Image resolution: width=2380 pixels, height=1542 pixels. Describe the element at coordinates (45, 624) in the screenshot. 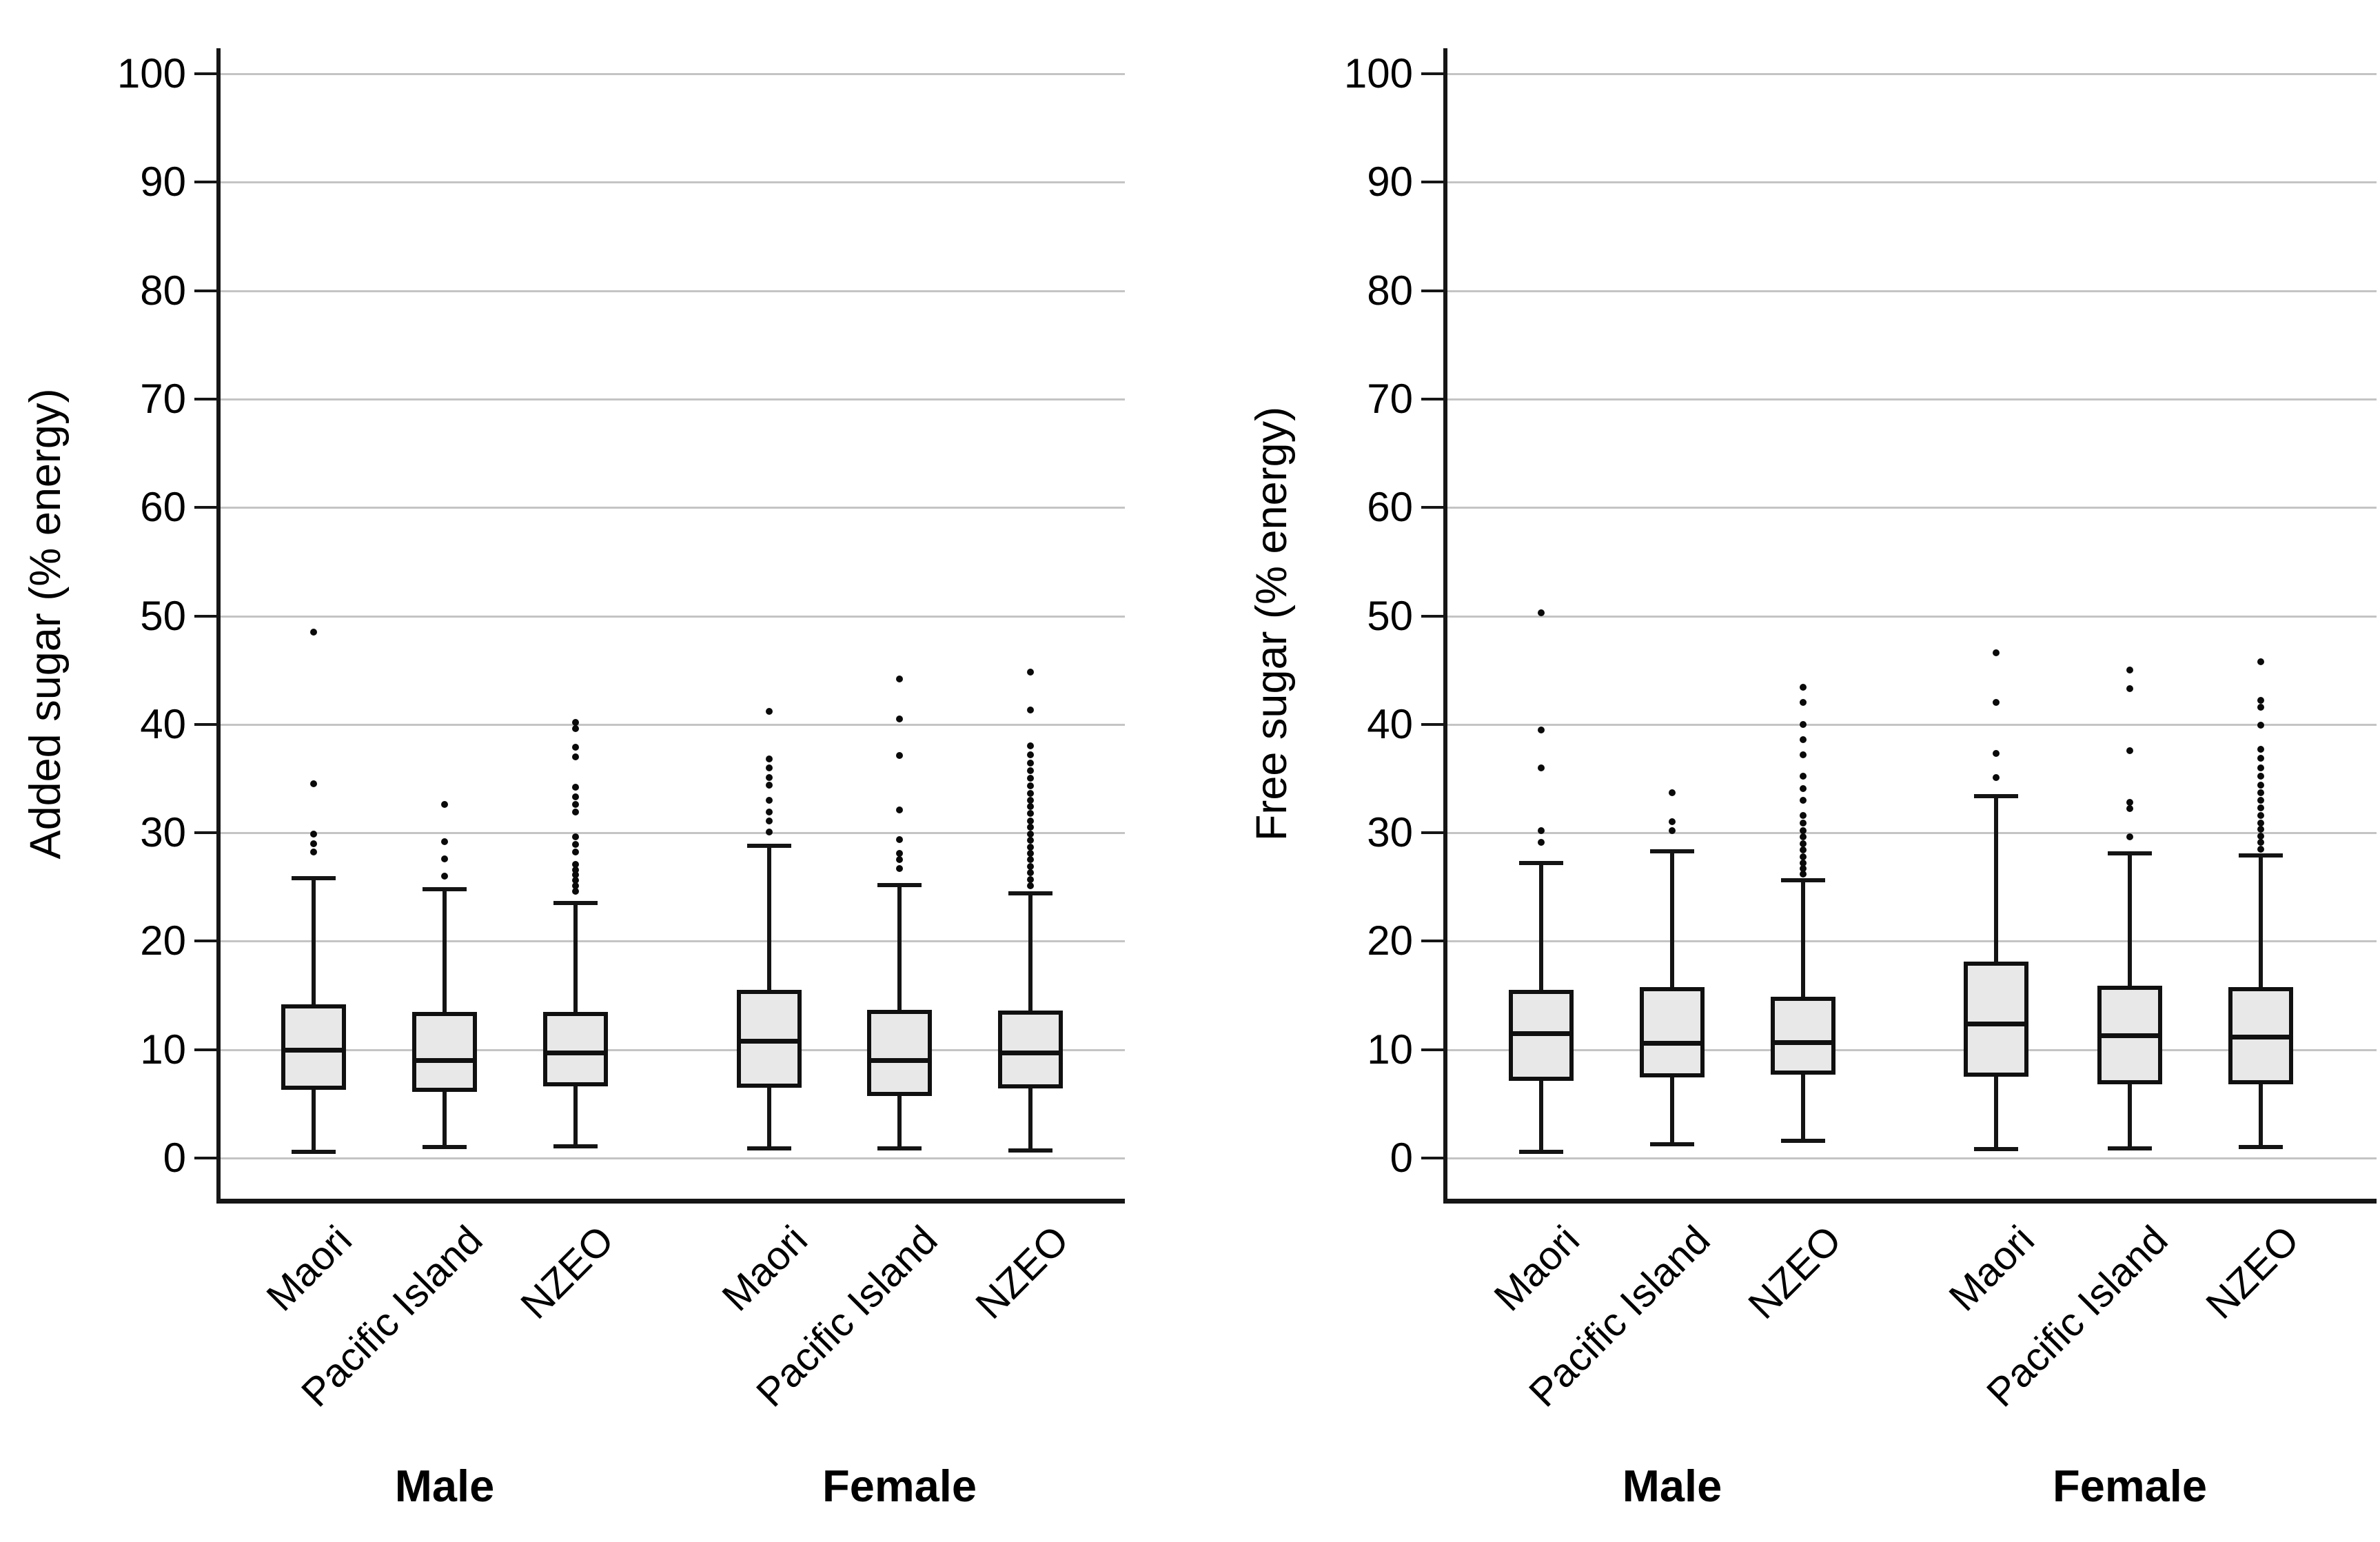

I see `y-axis-title-added-sugar: Added sugar (% energy)` at that location.